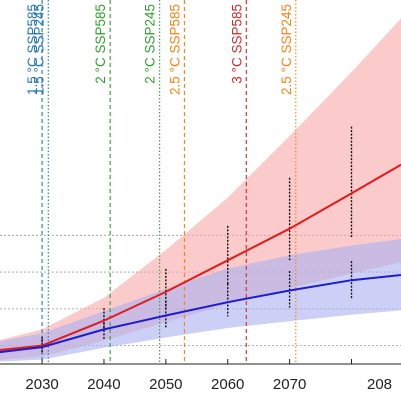 The image size is (401, 401). What do you see at coordinates (227, 384) in the screenshot?
I see `x-tick-label: 2060` at bounding box center [227, 384].